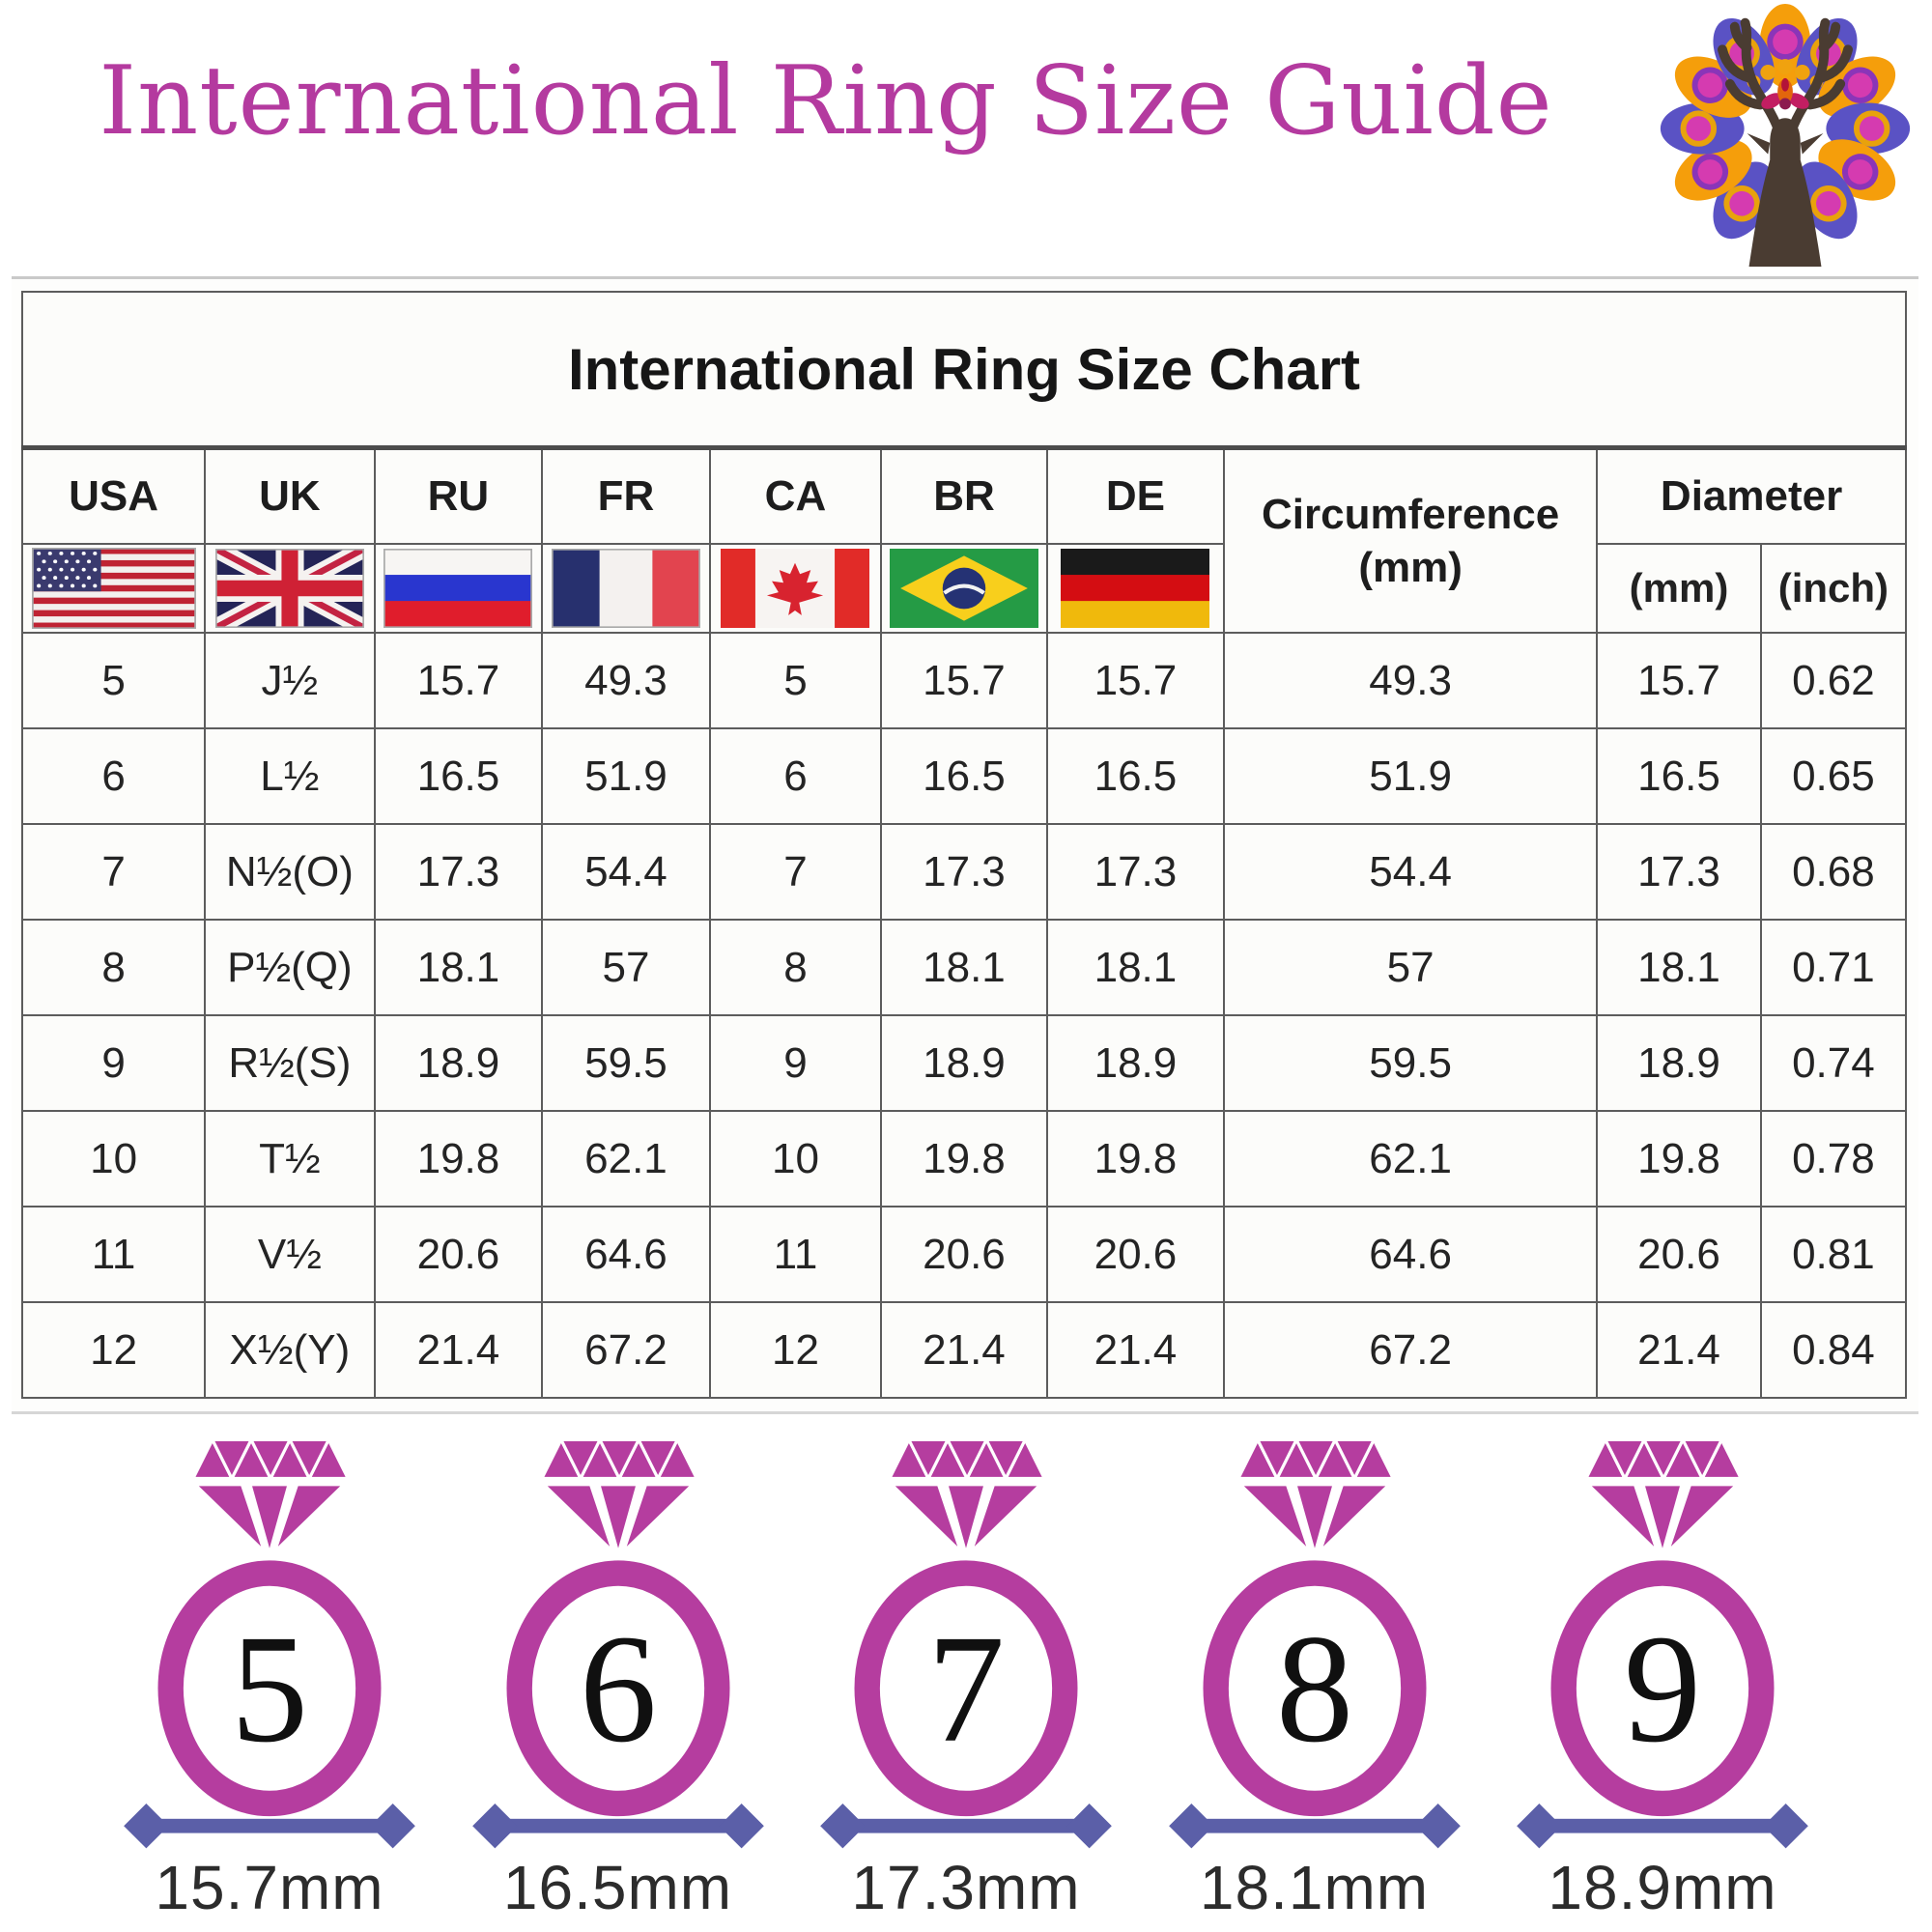  Describe the element at coordinates (1833, 776) in the screenshot. I see `table-cell: 0.65` at that location.